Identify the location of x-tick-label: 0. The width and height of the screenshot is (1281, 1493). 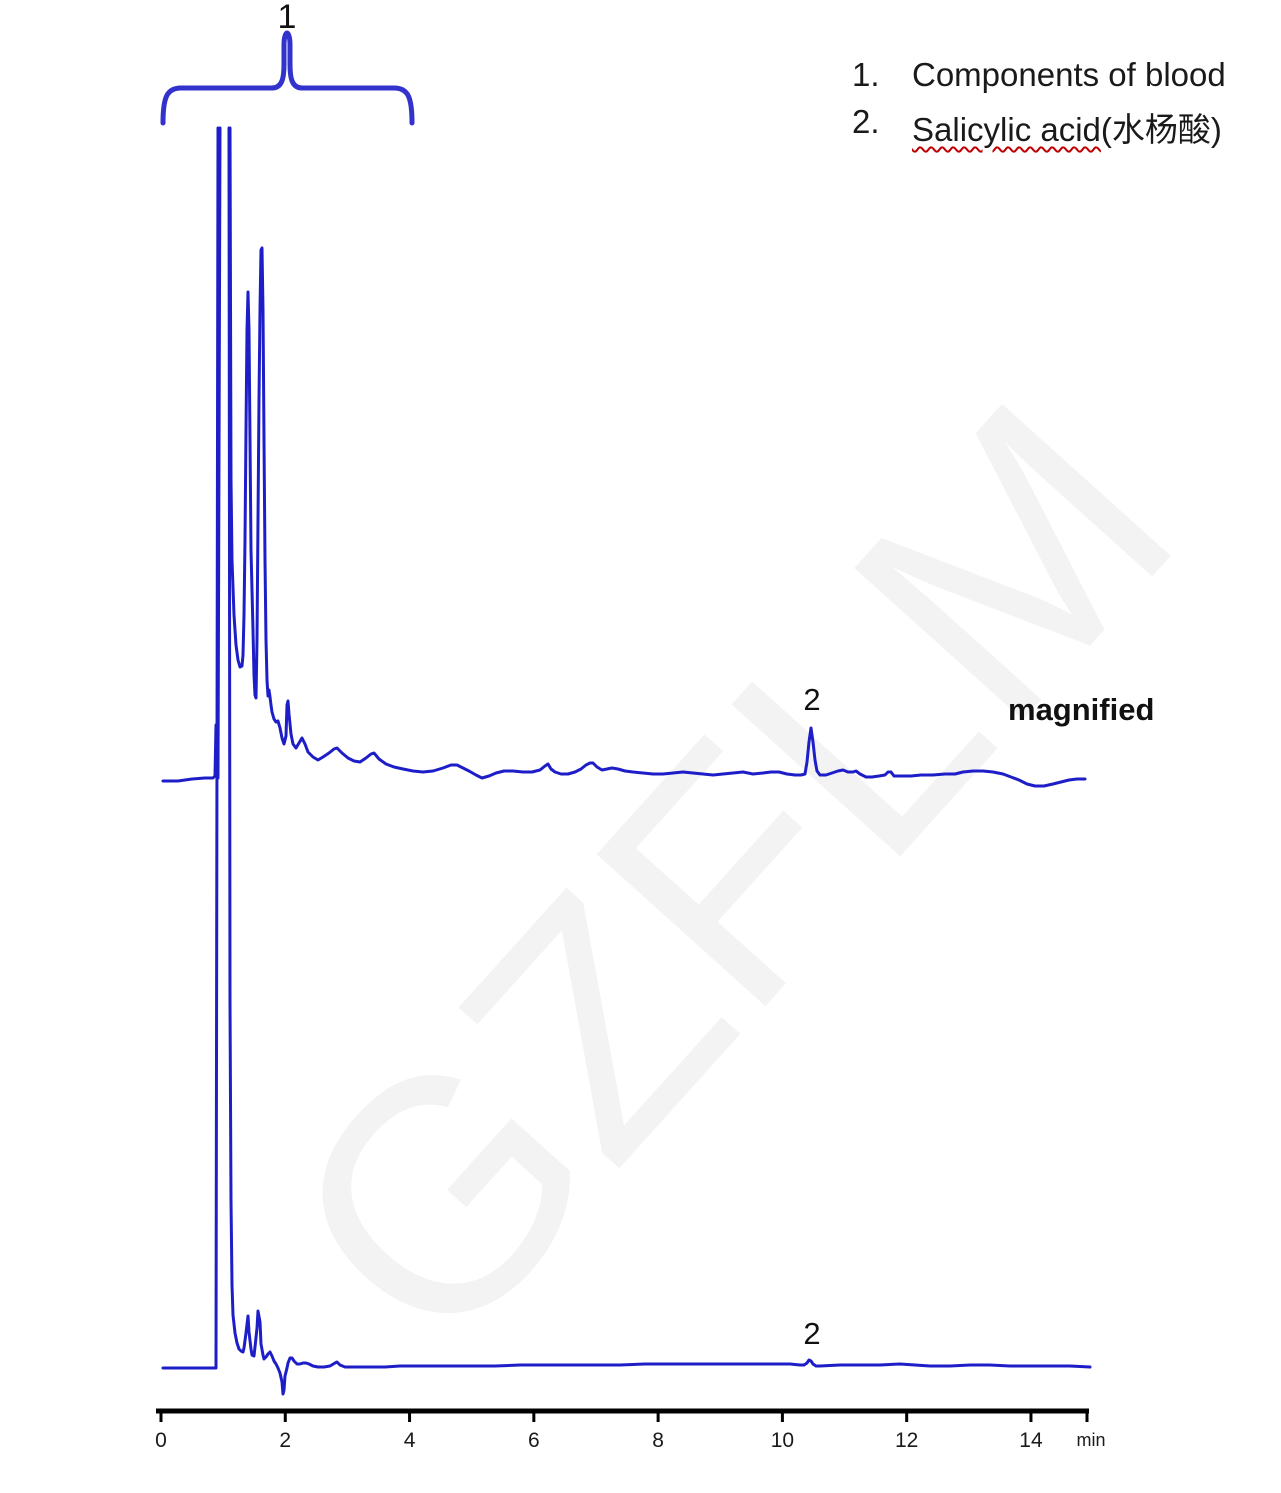
(161, 1440).